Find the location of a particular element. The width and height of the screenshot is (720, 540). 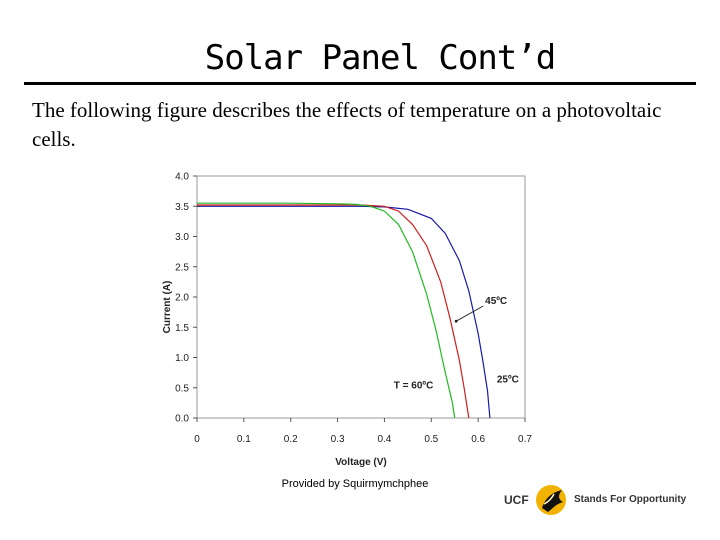

x-tick-label: 0.5 is located at coordinates (431, 439).